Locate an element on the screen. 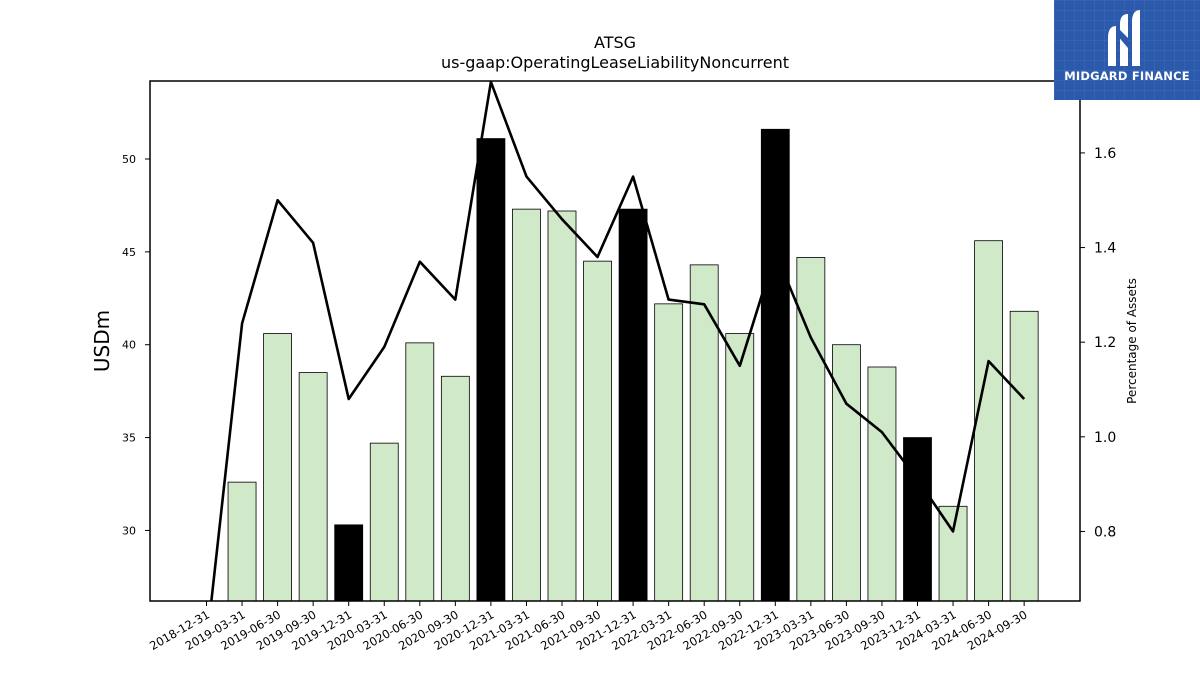  y-tick-label: 45 is located at coordinates (129, 252).